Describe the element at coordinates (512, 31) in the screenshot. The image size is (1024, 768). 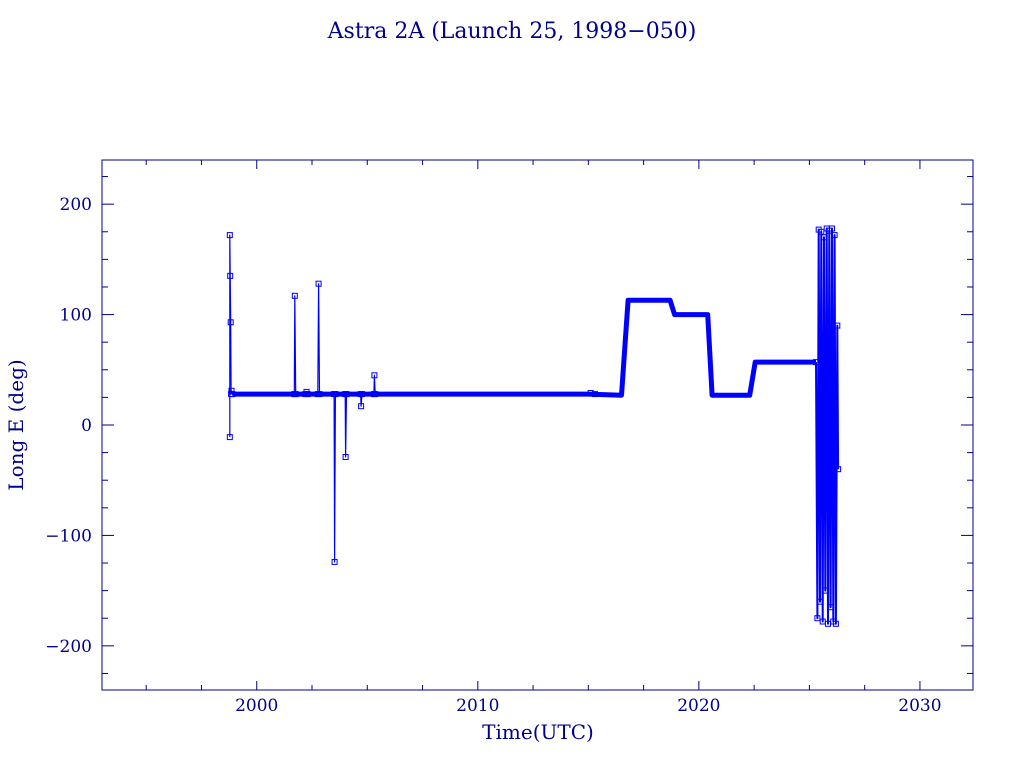
I see `chart-title: Astra 2A (Launch 25, 1998−050)` at that location.